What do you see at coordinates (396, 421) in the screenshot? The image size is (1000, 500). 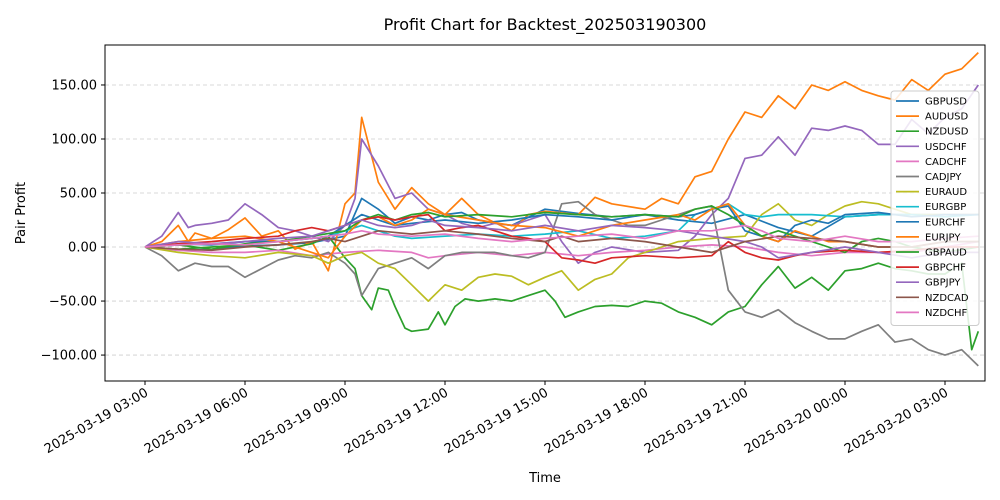 I see `x-tick-label: 2025-03-19 12:00` at bounding box center [396, 421].